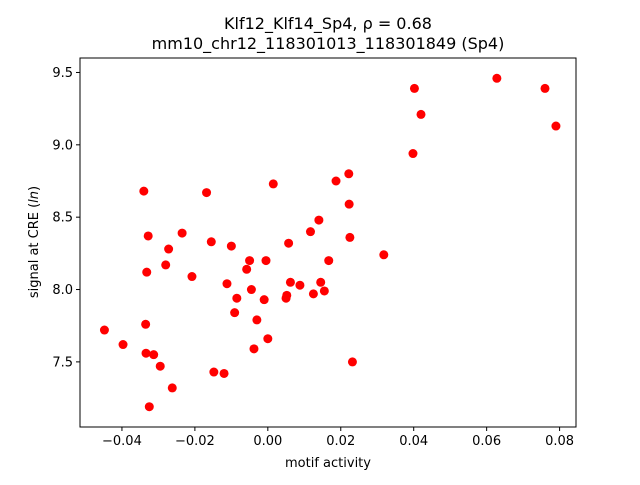 Image resolution: width=640 pixels, height=485 pixels. Describe the element at coordinates (122, 441) in the screenshot. I see `x-tick-label: −0.04` at that location.